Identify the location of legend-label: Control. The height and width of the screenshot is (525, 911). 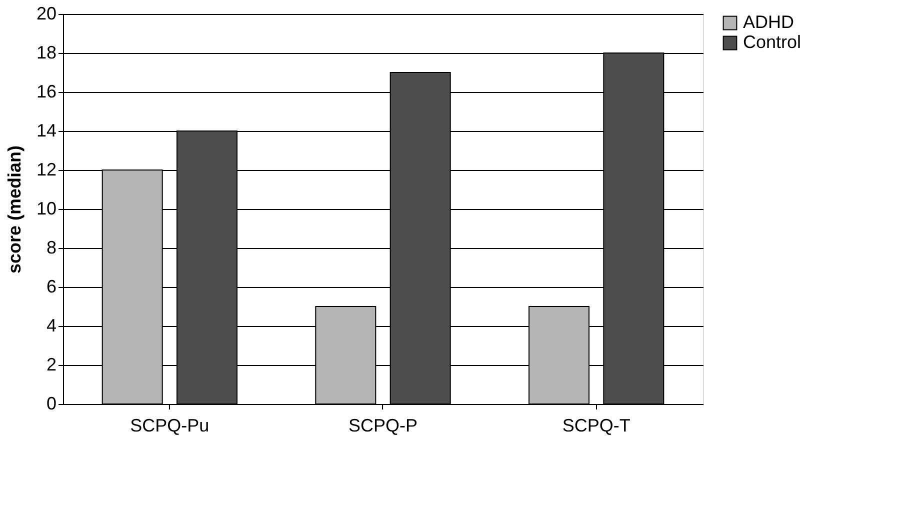
(772, 42).